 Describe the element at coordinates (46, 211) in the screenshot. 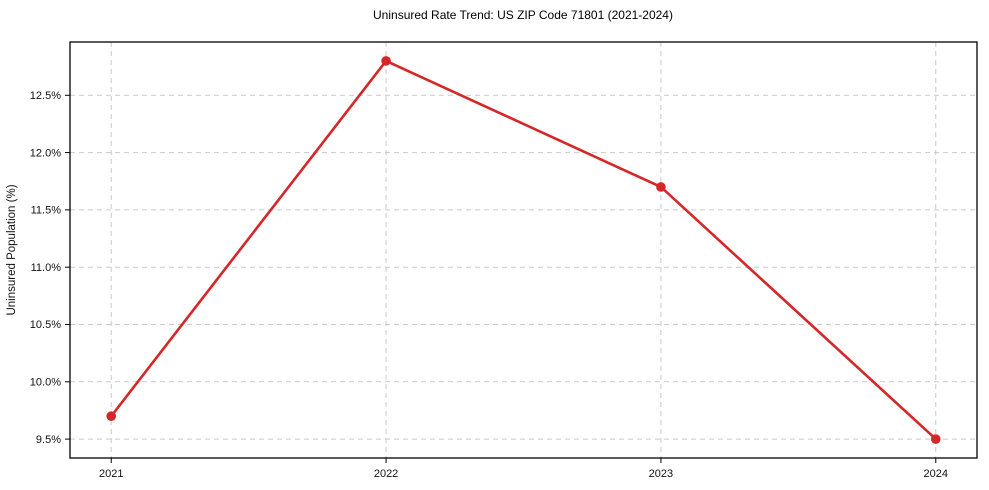

I see `y-tick-label: 11.5%` at that location.